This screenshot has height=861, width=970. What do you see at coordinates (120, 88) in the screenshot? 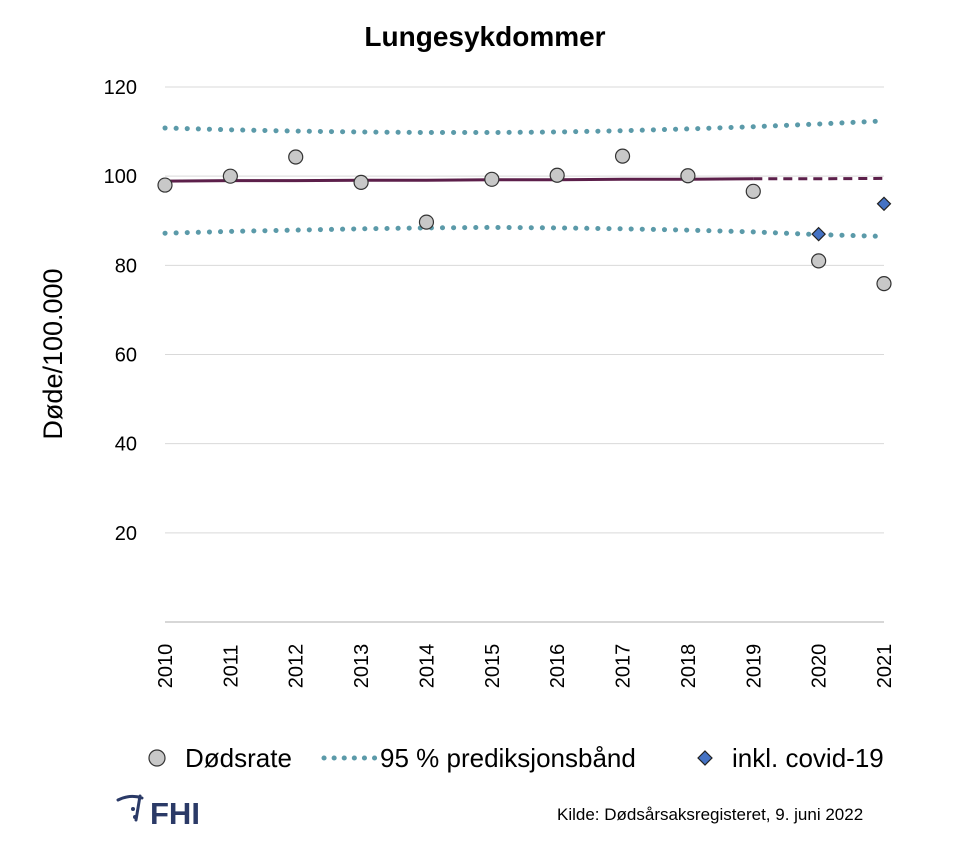
I see `y-tick-label: 120` at bounding box center [120, 88].